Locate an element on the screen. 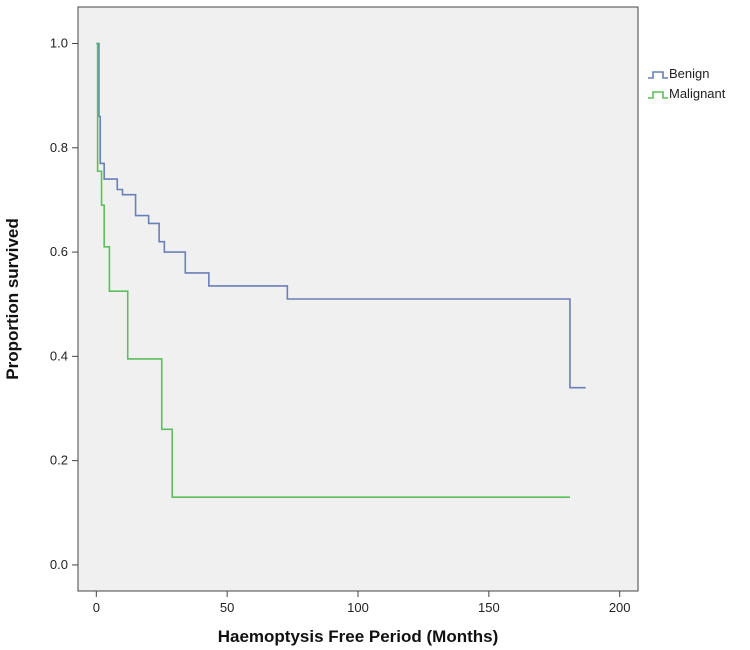  x-tick-label: 150 is located at coordinates (489, 607).